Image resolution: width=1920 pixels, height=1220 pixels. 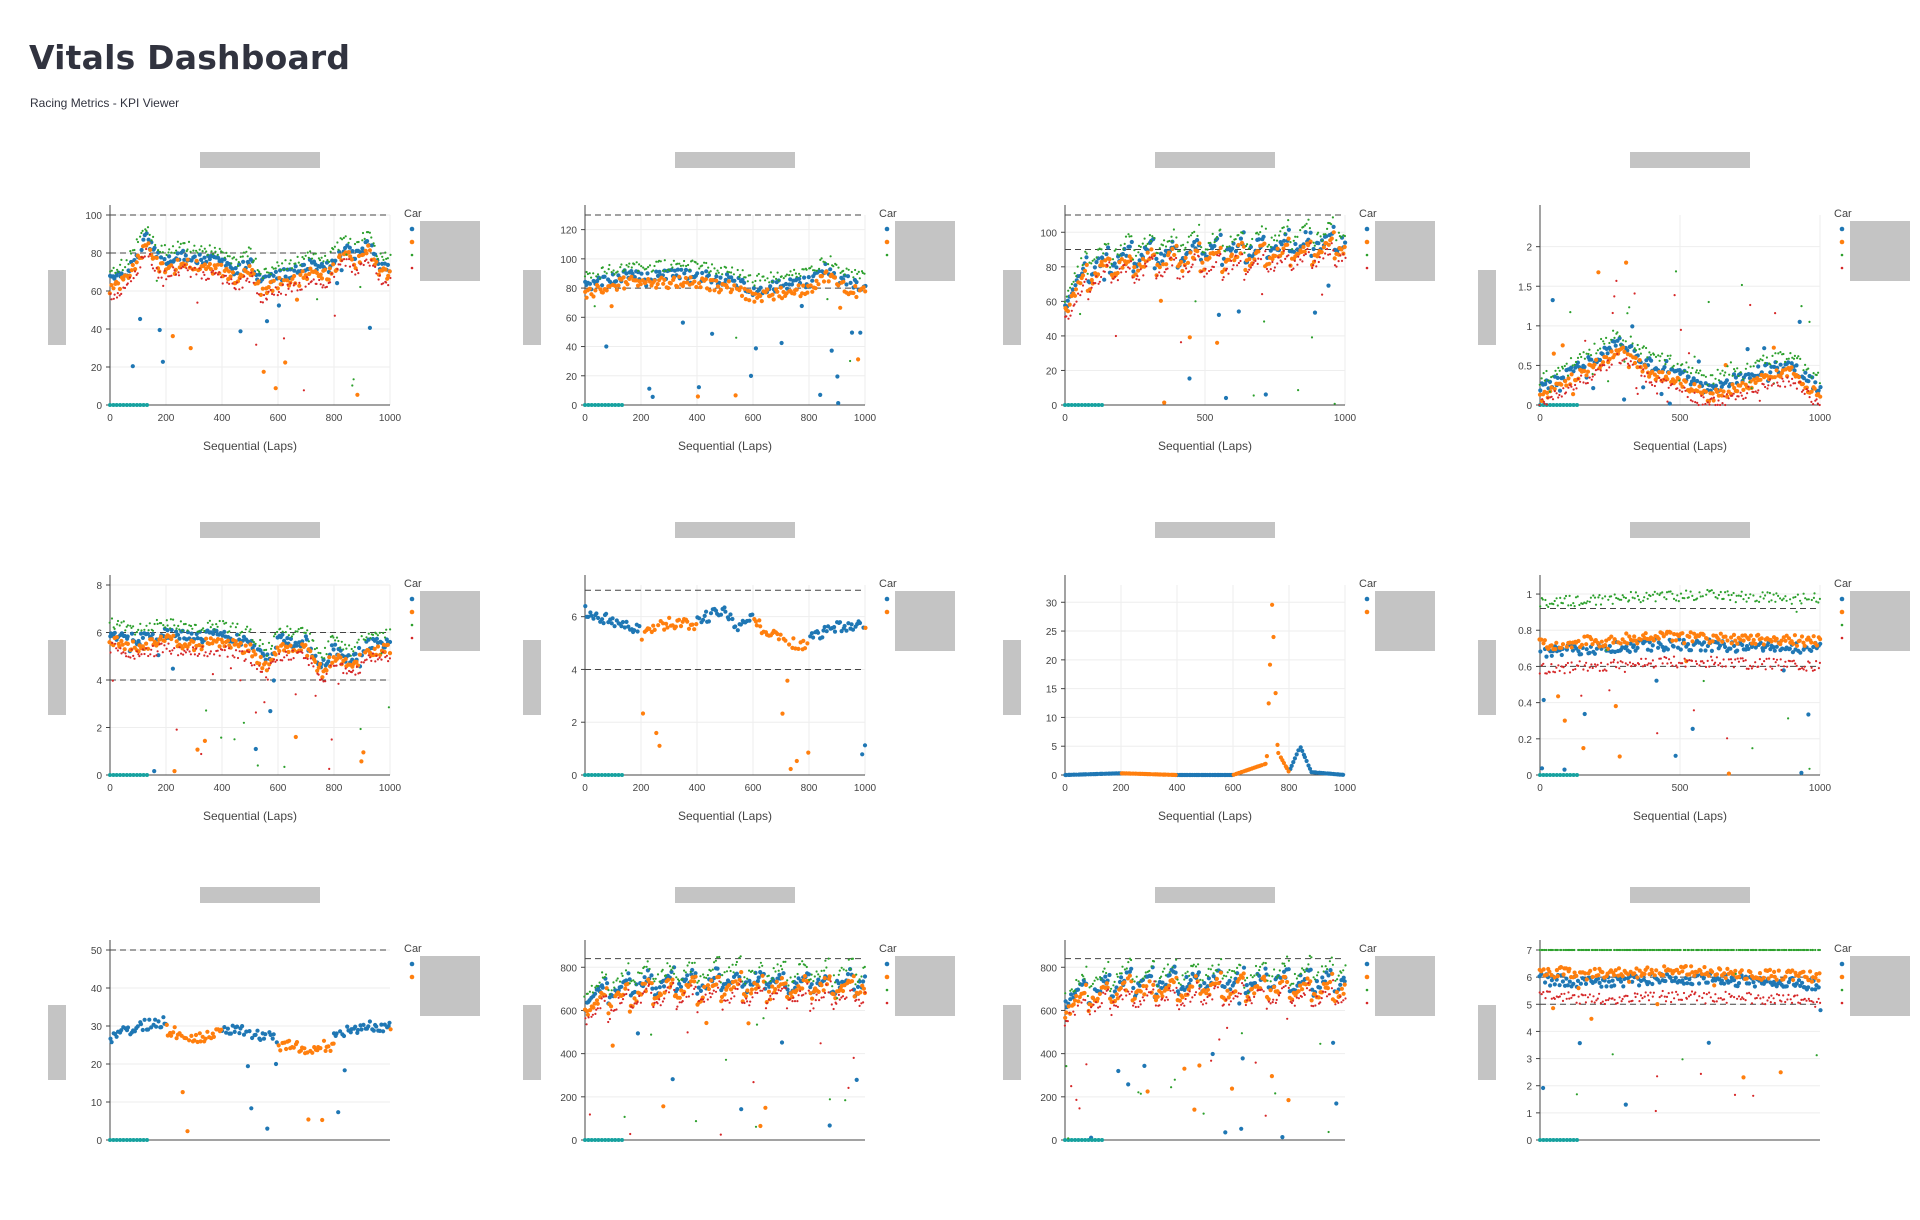 What do you see at coordinates (917, 614) in the screenshot?
I see `legend: Car` at bounding box center [917, 614].